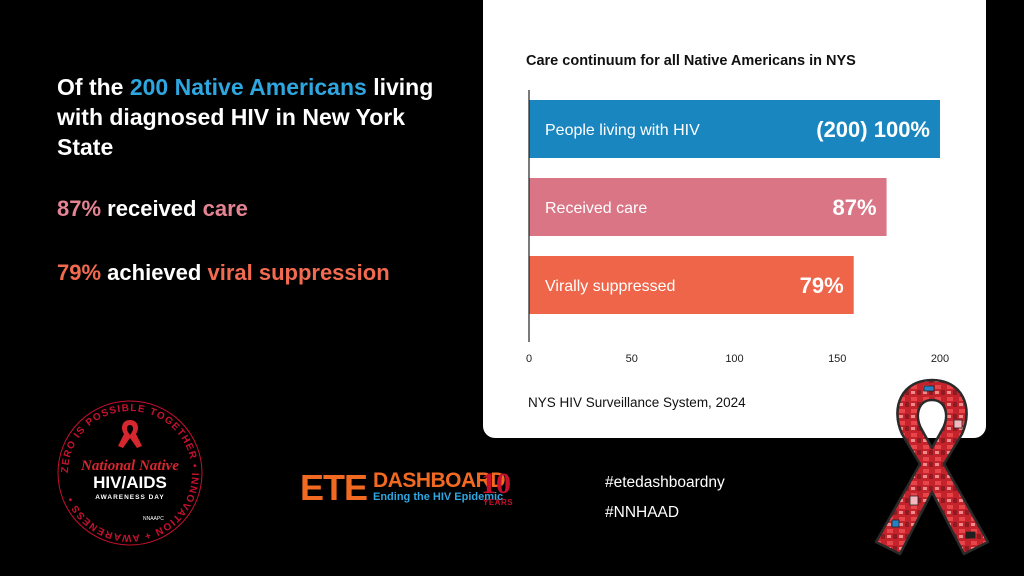 This screenshot has height=576, width=1024. What do you see at coordinates (438, 497) in the screenshot?
I see `ete-logo-subtitle: Ending the HIV Epidemic` at bounding box center [438, 497].